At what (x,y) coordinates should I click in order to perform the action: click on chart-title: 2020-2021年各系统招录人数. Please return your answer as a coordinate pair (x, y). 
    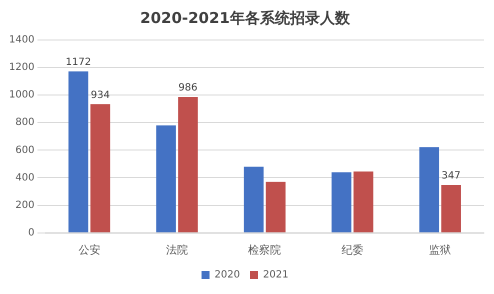
    Looking at the image, I should click on (245, 17).